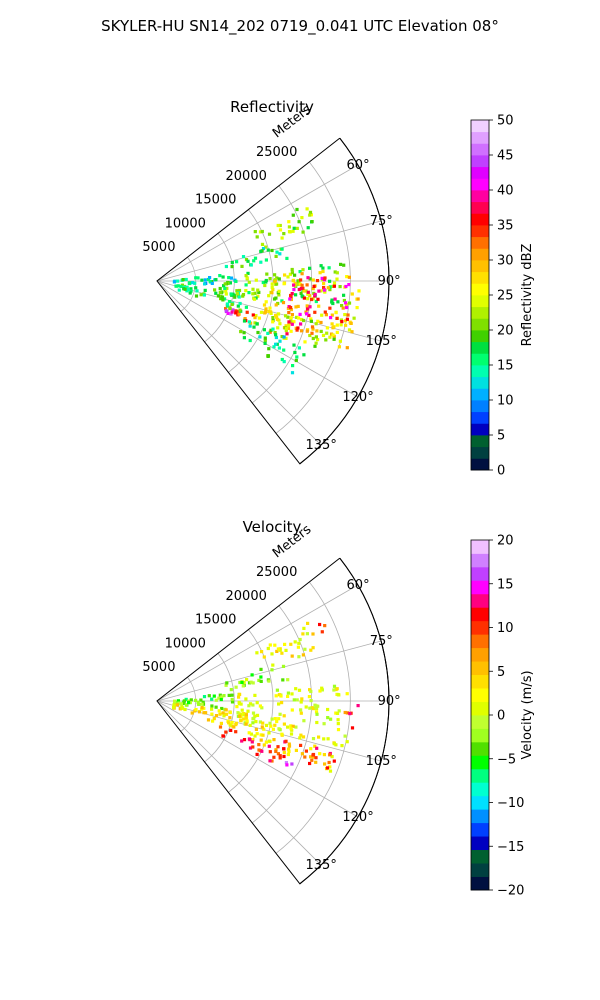 The width and height of the screenshot is (600, 1000). Describe the element at coordinates (357, 817) in the screenshot. I see `azimuth-tick-label: 120°` at that location.